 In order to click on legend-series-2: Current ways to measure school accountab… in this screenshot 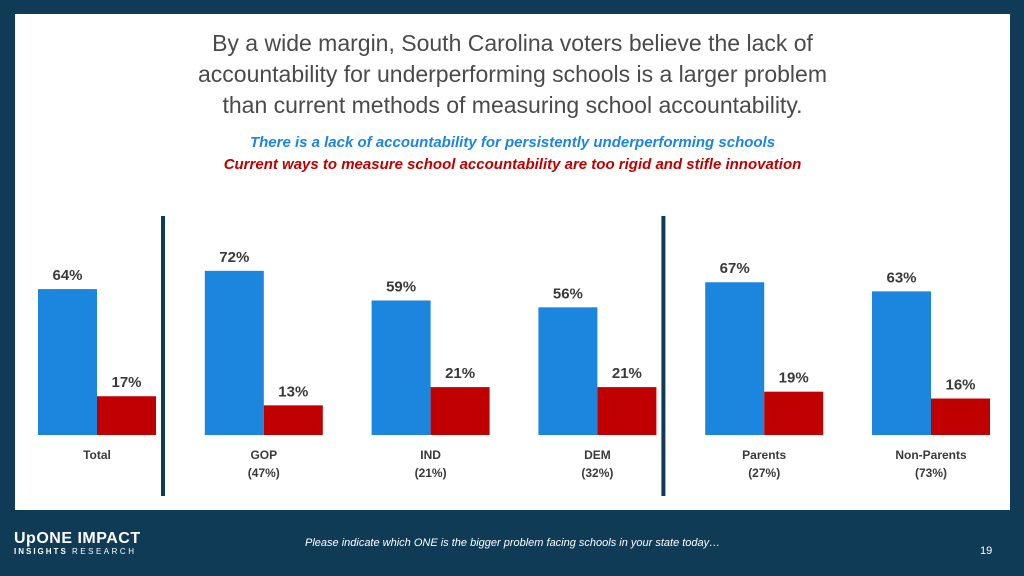, I will do `click(512, 164)`.